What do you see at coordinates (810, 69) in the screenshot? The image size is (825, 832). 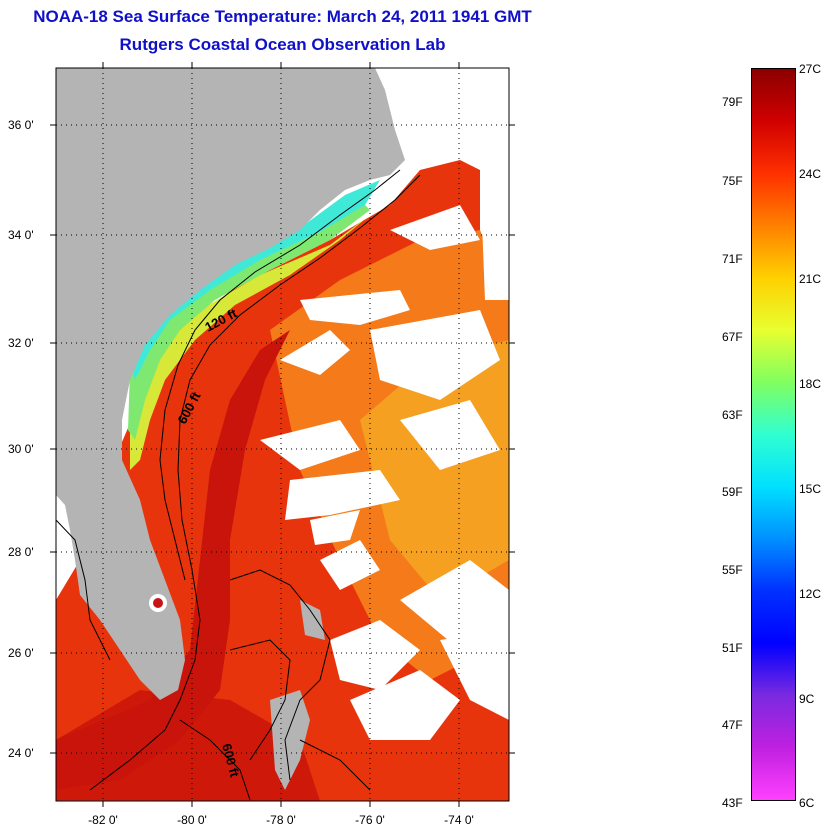 I see `colorbar-c-label: 27C` at bounding box center [810, 69].